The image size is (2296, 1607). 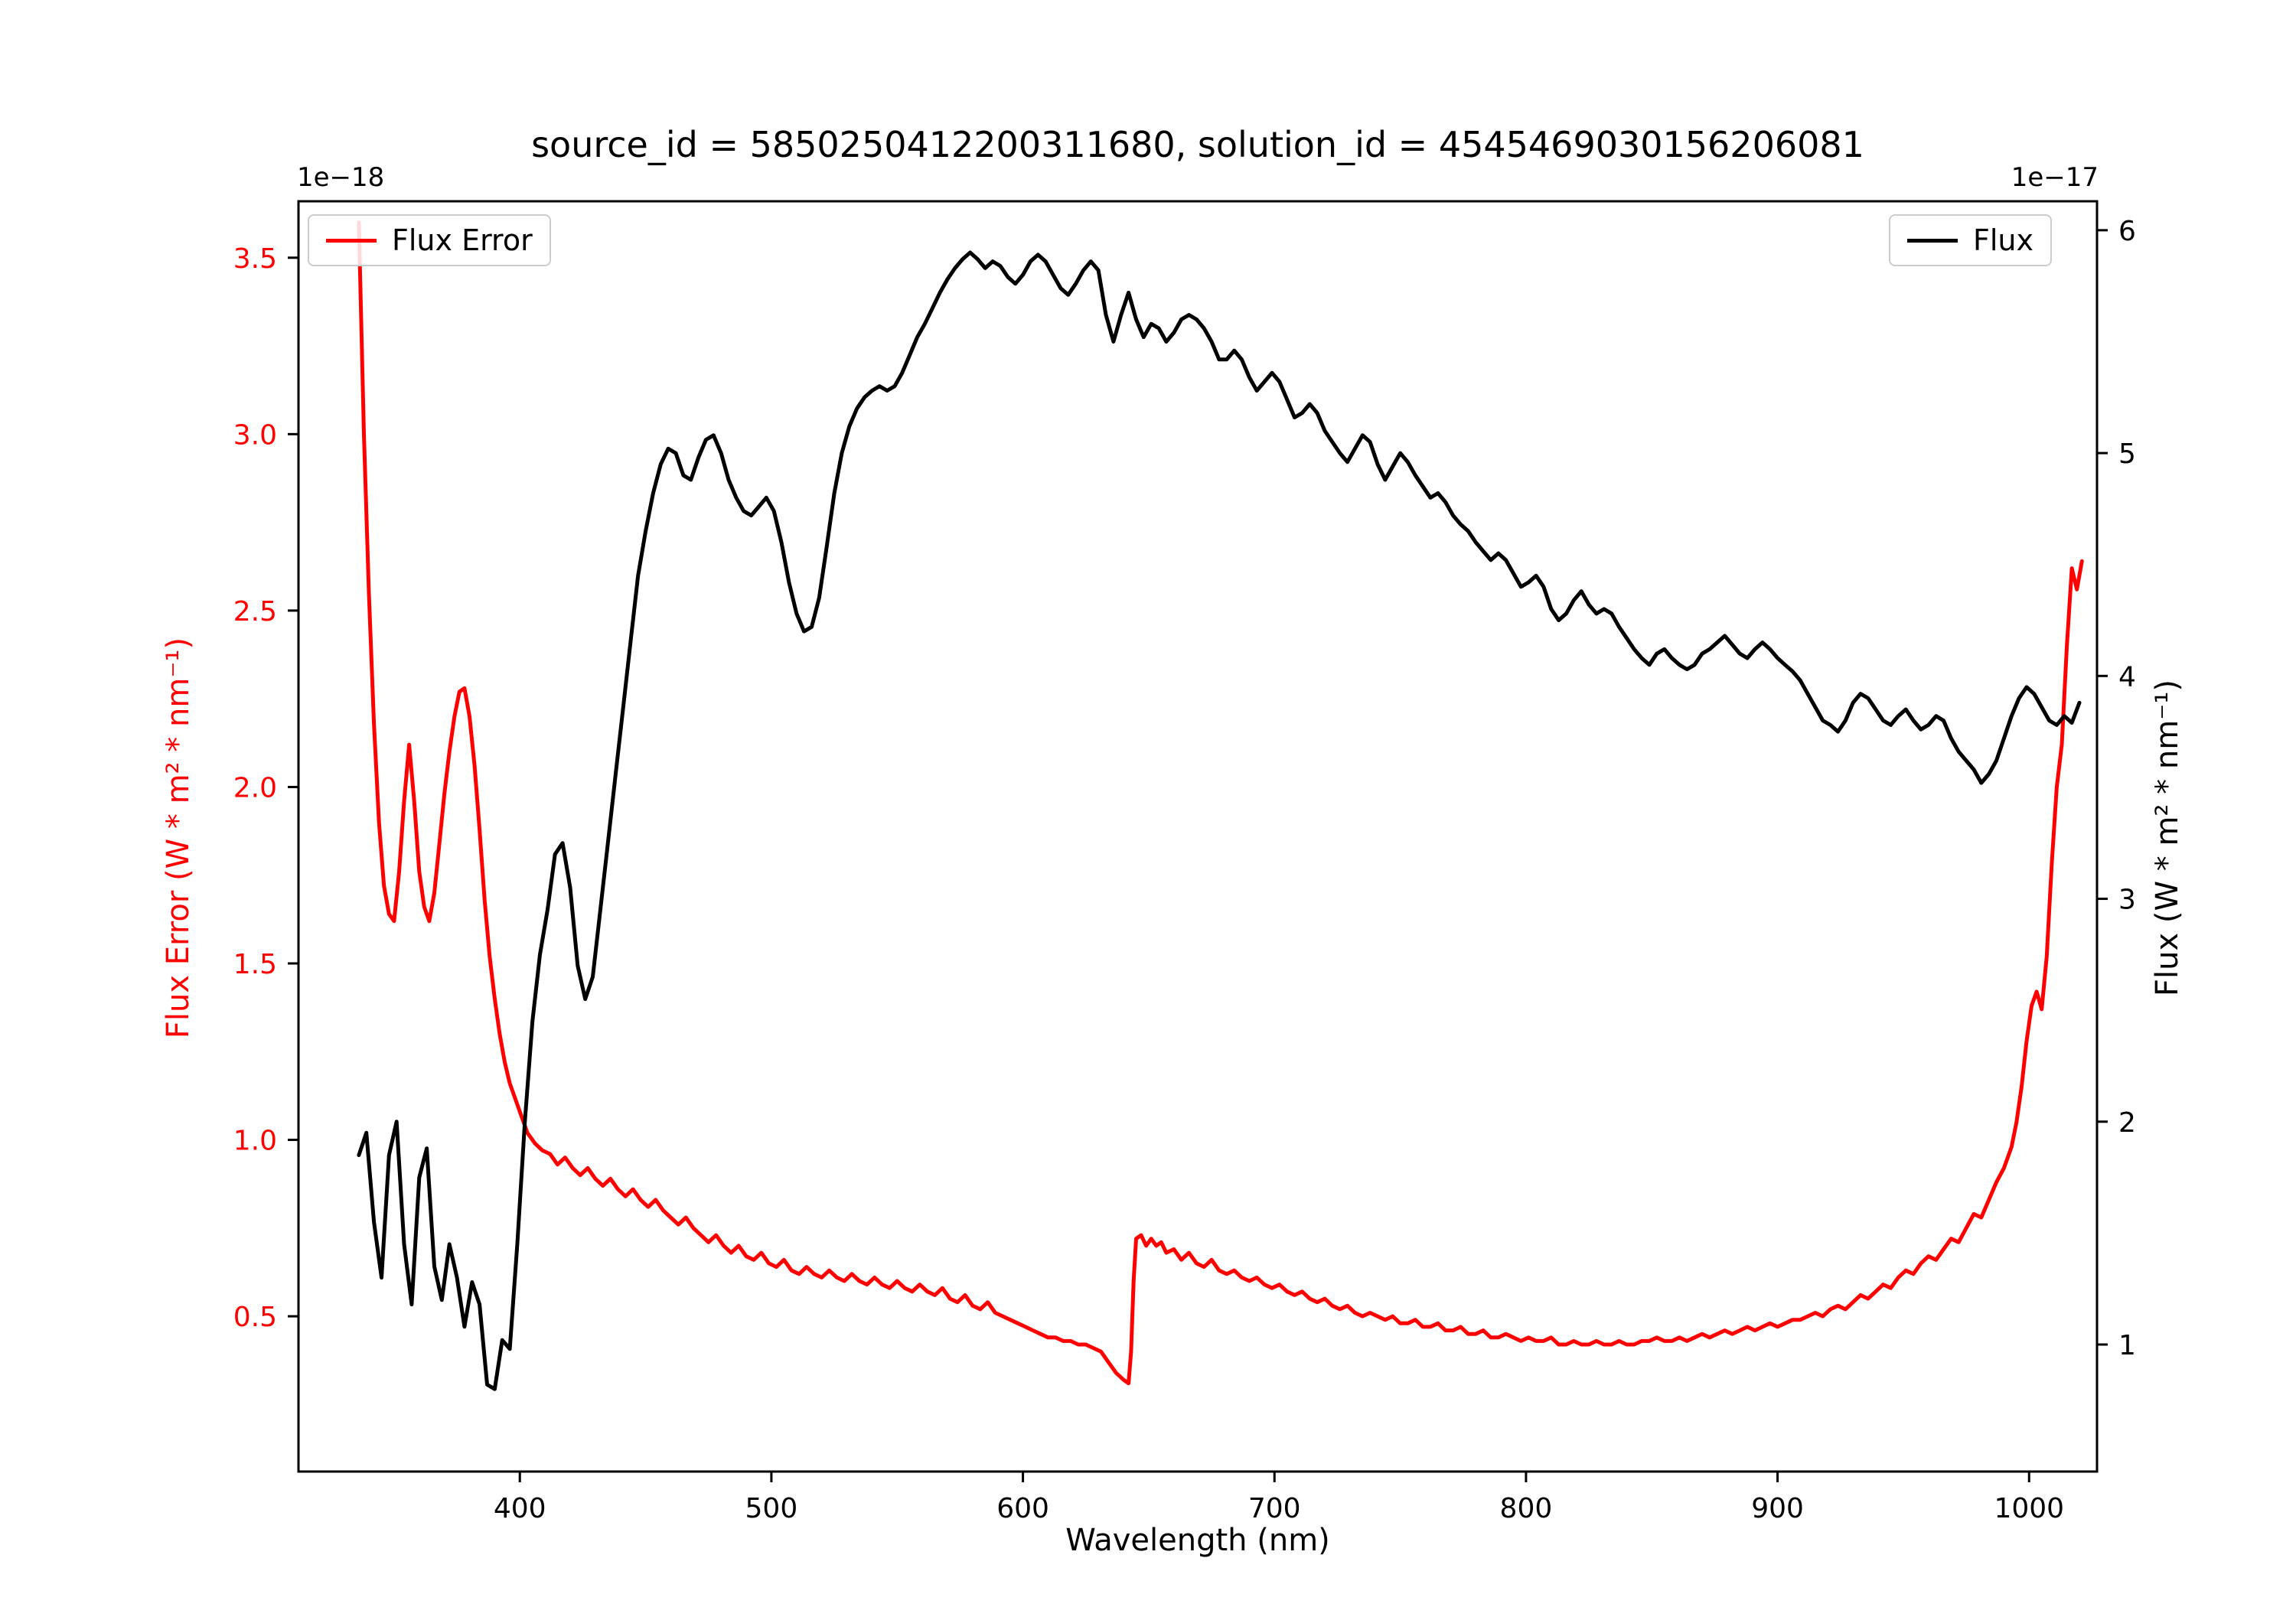 I want to click on x-tick-label: 700, so click(x=1274, y=1508).